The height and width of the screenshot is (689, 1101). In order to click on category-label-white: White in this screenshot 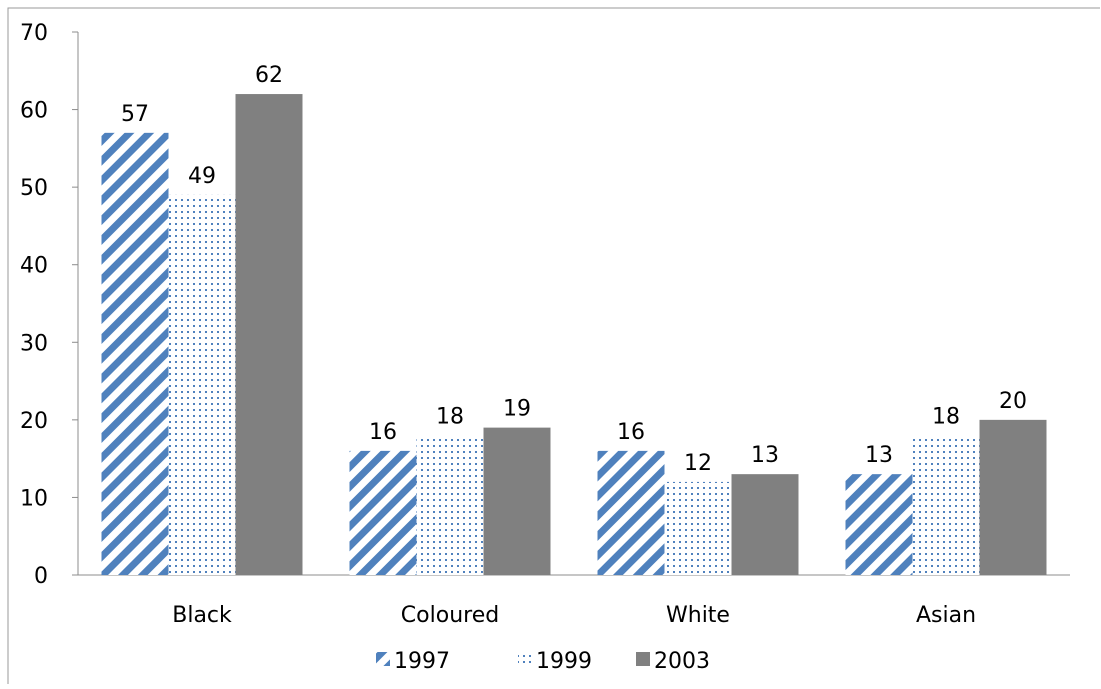, I will do `click(698, 615)`.